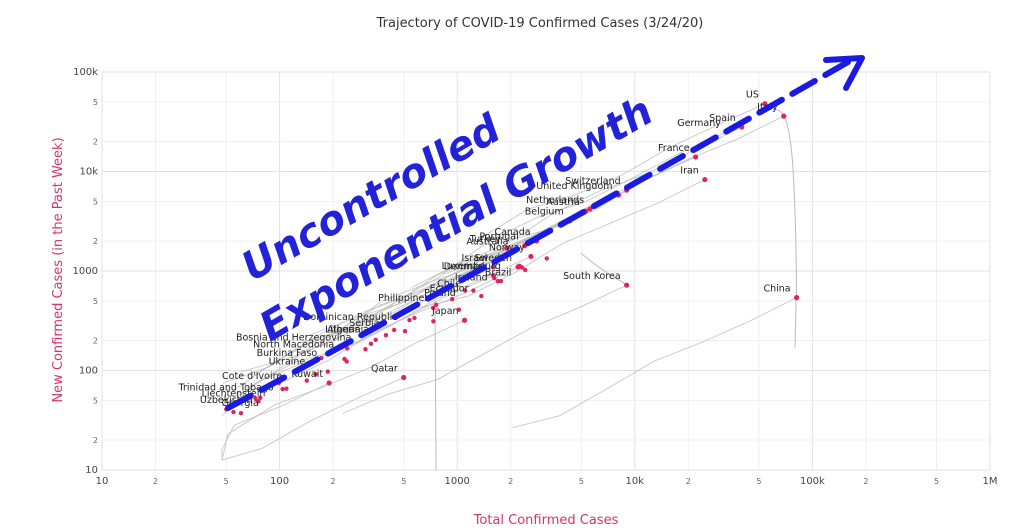 Image resolution: width=1024 pixels, height=530 pixels. I want to click on country-label: Ireland, so click(471, 278).